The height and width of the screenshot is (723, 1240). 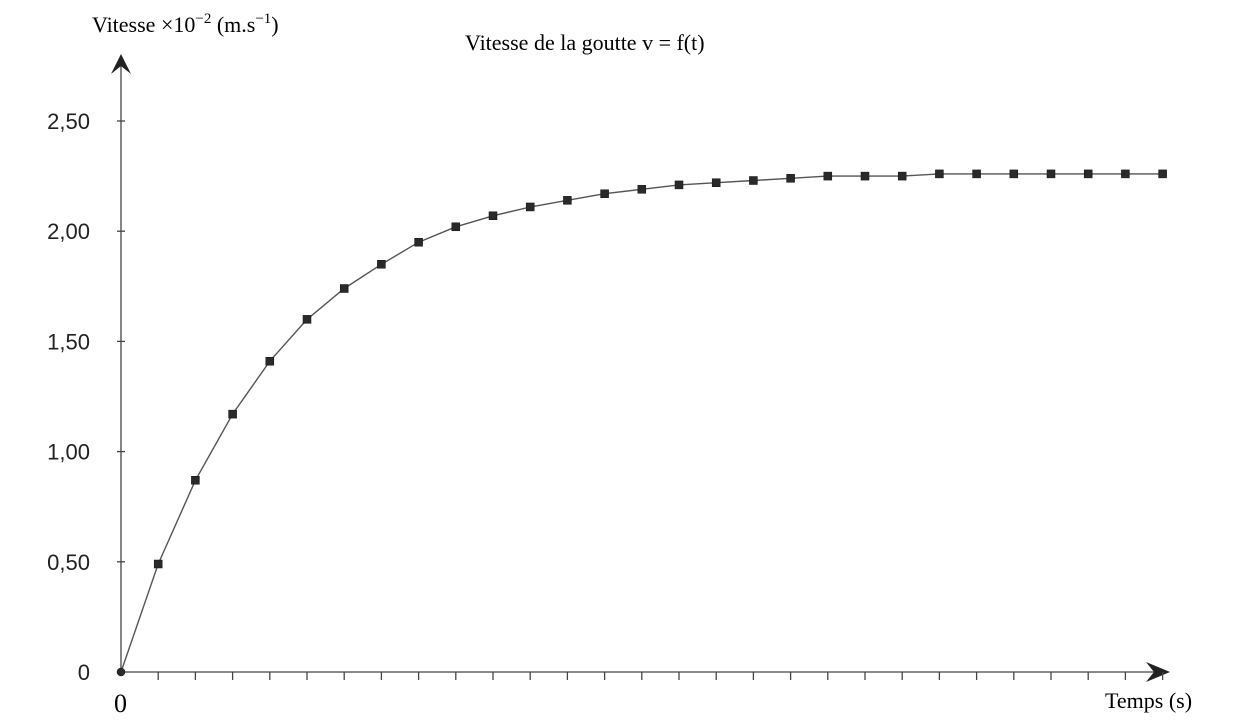 I want to click on y-ticks: 0 0,50 1,00 1,50 2,00 2,50, so click(x=86, y=397).